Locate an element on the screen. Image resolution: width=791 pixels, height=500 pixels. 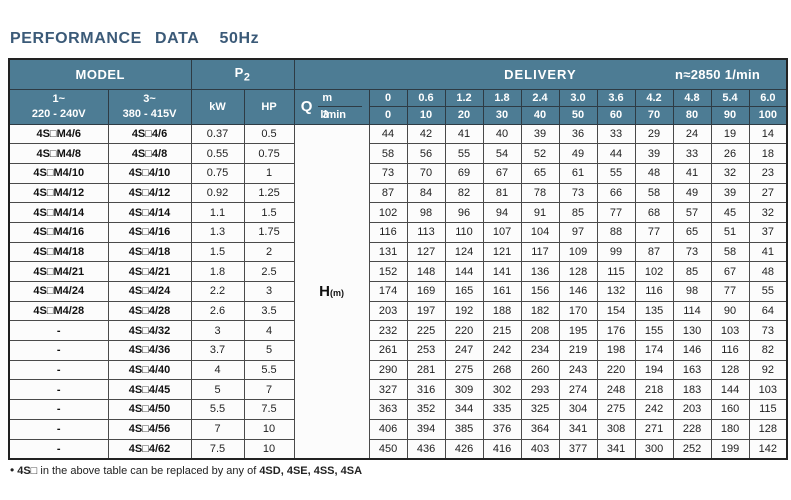
head-value-cell: 136 is located at coordinates (540, 271).